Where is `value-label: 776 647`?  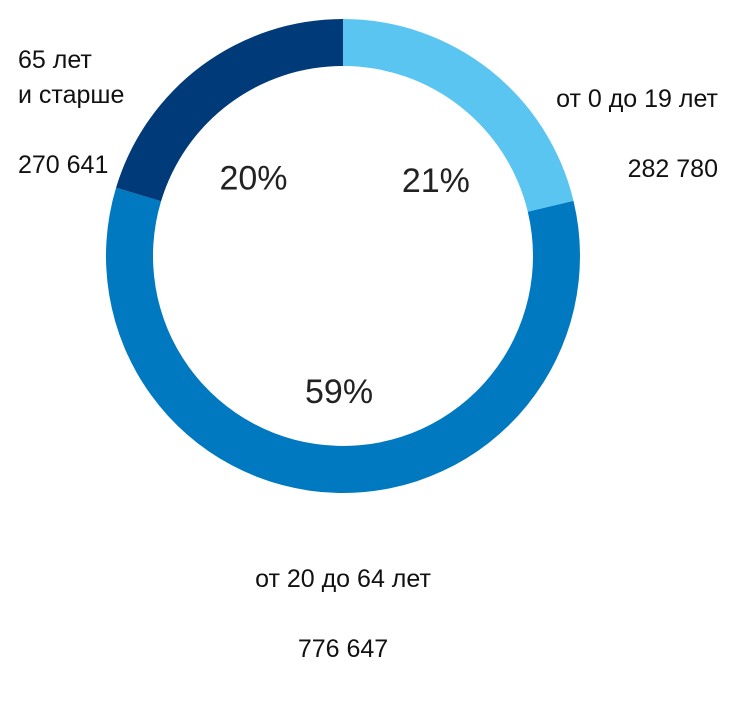 value-label: 776 647 is located at coordinates (343, 649).